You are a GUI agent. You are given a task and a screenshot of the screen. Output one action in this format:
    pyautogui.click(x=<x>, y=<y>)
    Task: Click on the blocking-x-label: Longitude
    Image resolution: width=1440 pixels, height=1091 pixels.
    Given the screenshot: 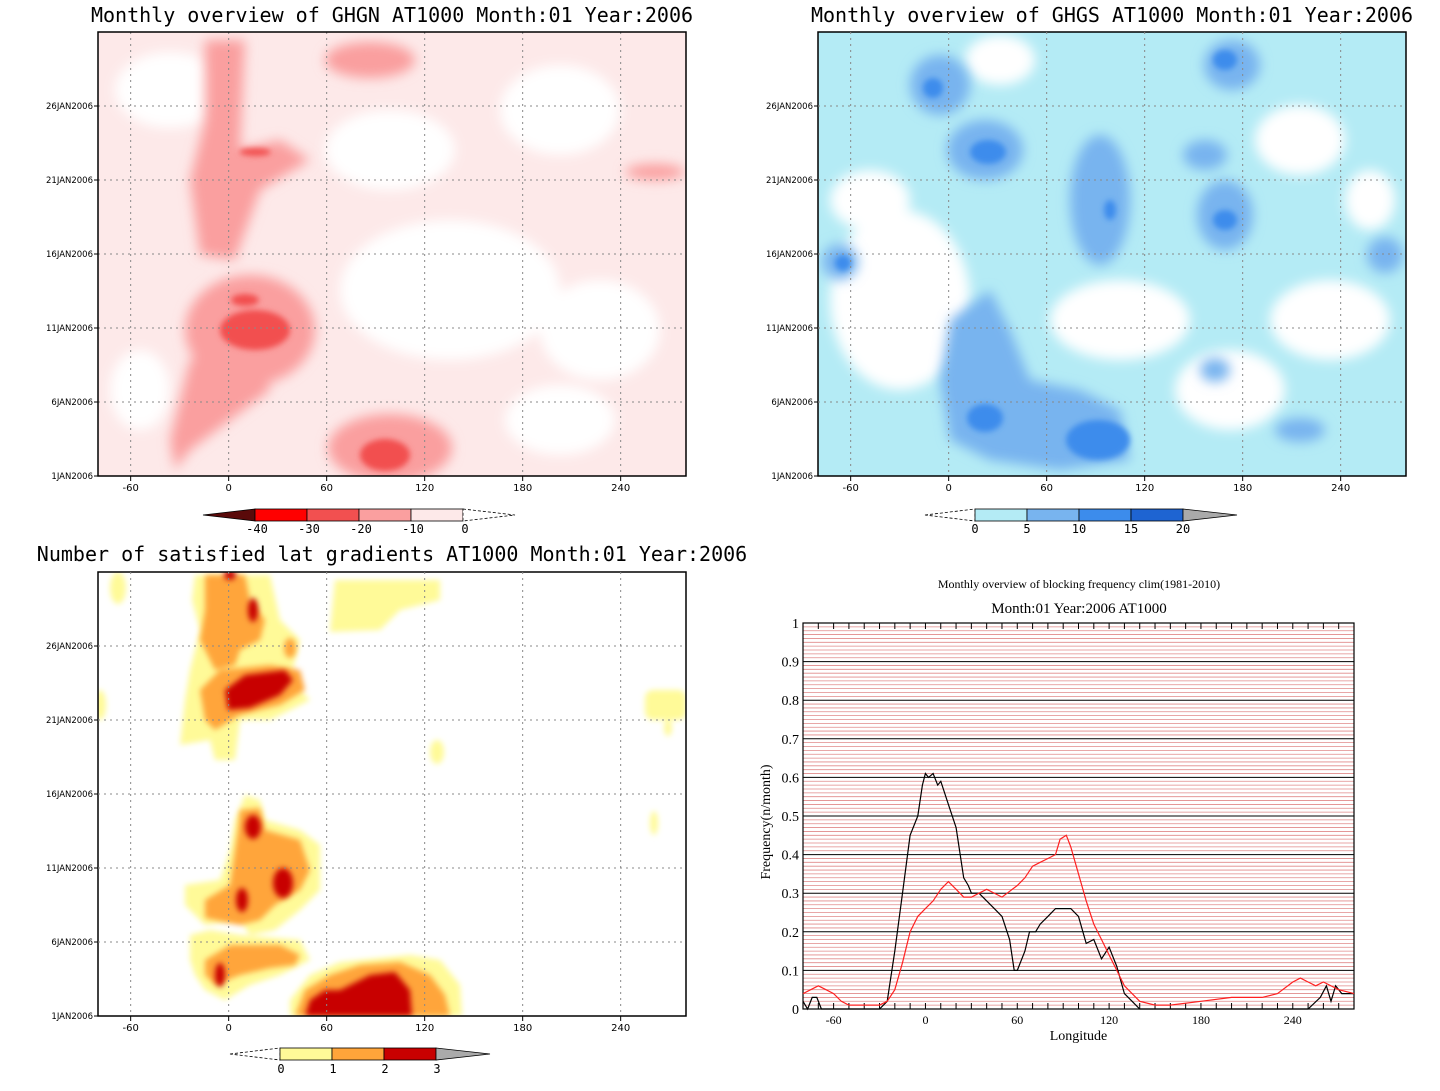 What is the action you would take?
    pyautogui.click(x=1079, y=1036)
    